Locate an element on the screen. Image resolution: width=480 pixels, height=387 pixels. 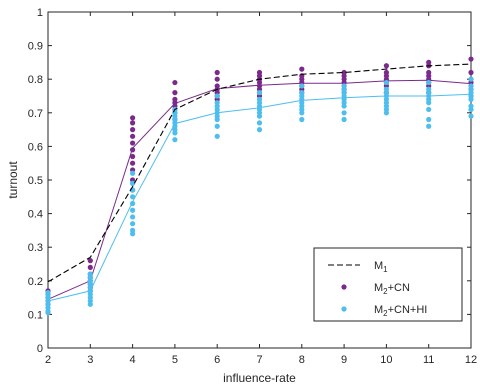
x-tick-label: 9 is located at coordinates (344, 360).